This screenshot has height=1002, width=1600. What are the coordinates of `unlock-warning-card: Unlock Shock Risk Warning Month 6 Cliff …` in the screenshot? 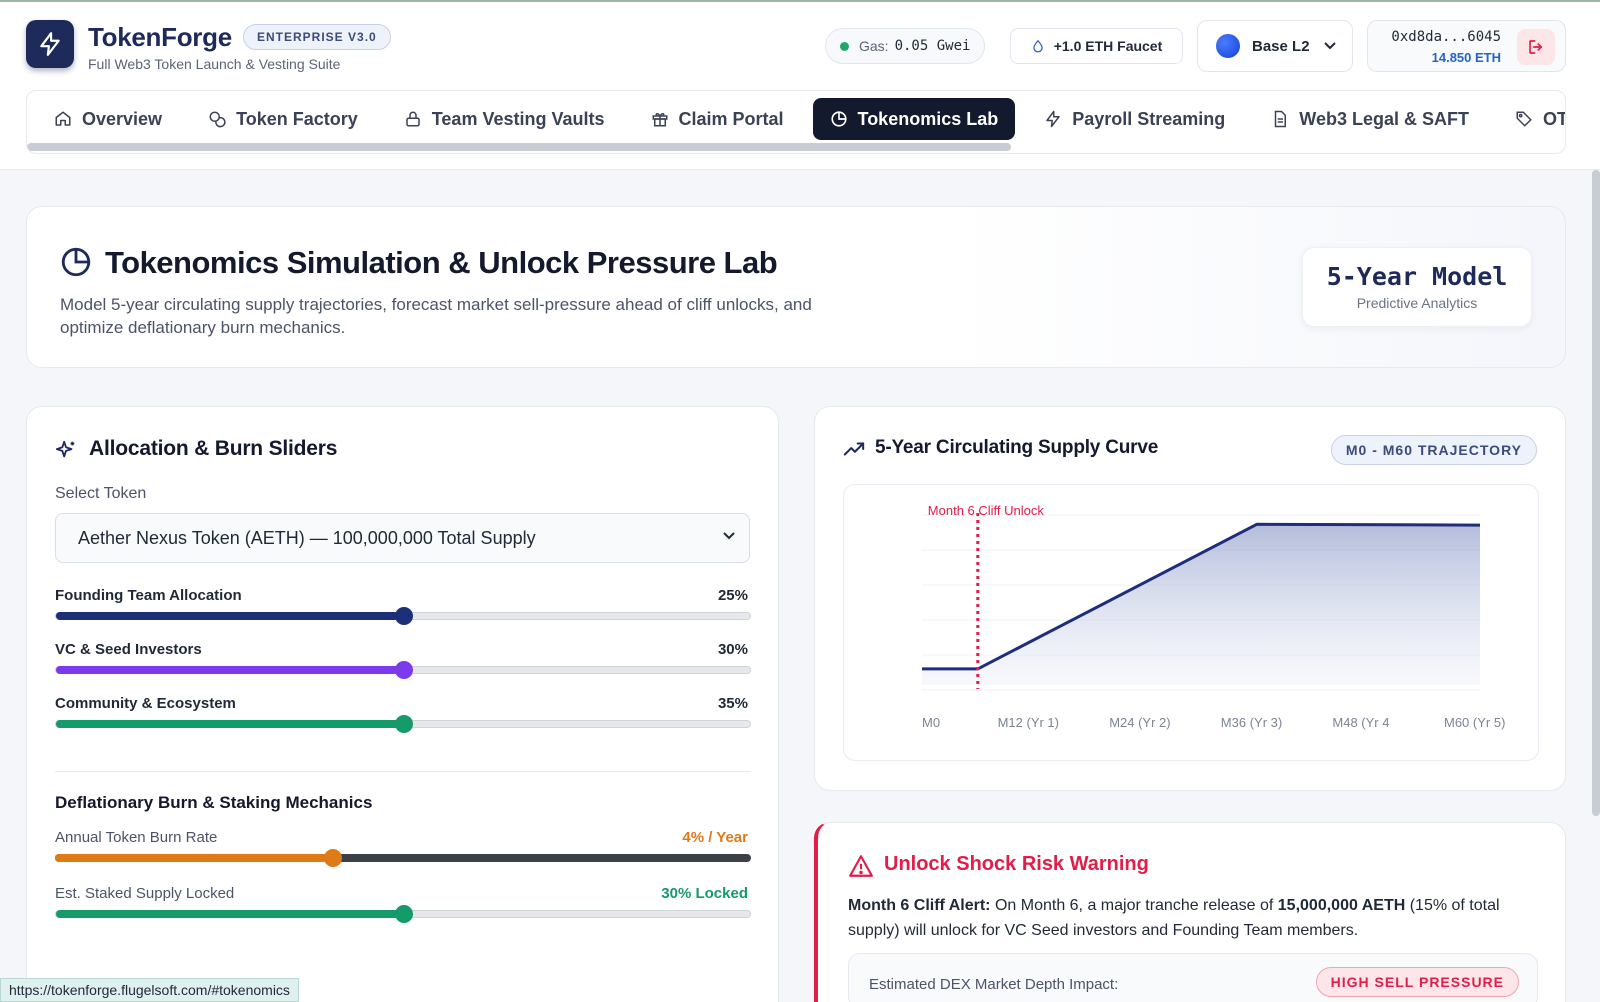 It's located at (1190, 912).